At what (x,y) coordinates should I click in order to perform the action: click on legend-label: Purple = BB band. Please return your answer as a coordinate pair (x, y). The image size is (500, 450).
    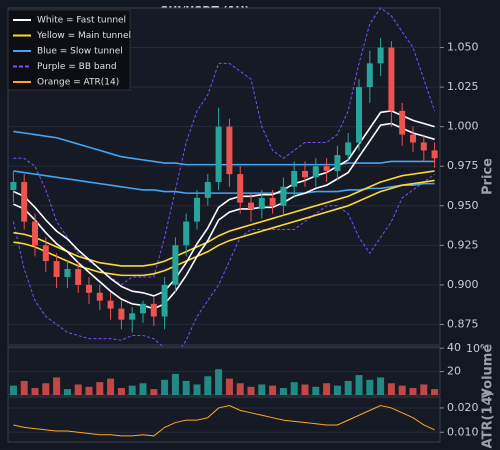
    Looking at the image, I should click on (77, 67).